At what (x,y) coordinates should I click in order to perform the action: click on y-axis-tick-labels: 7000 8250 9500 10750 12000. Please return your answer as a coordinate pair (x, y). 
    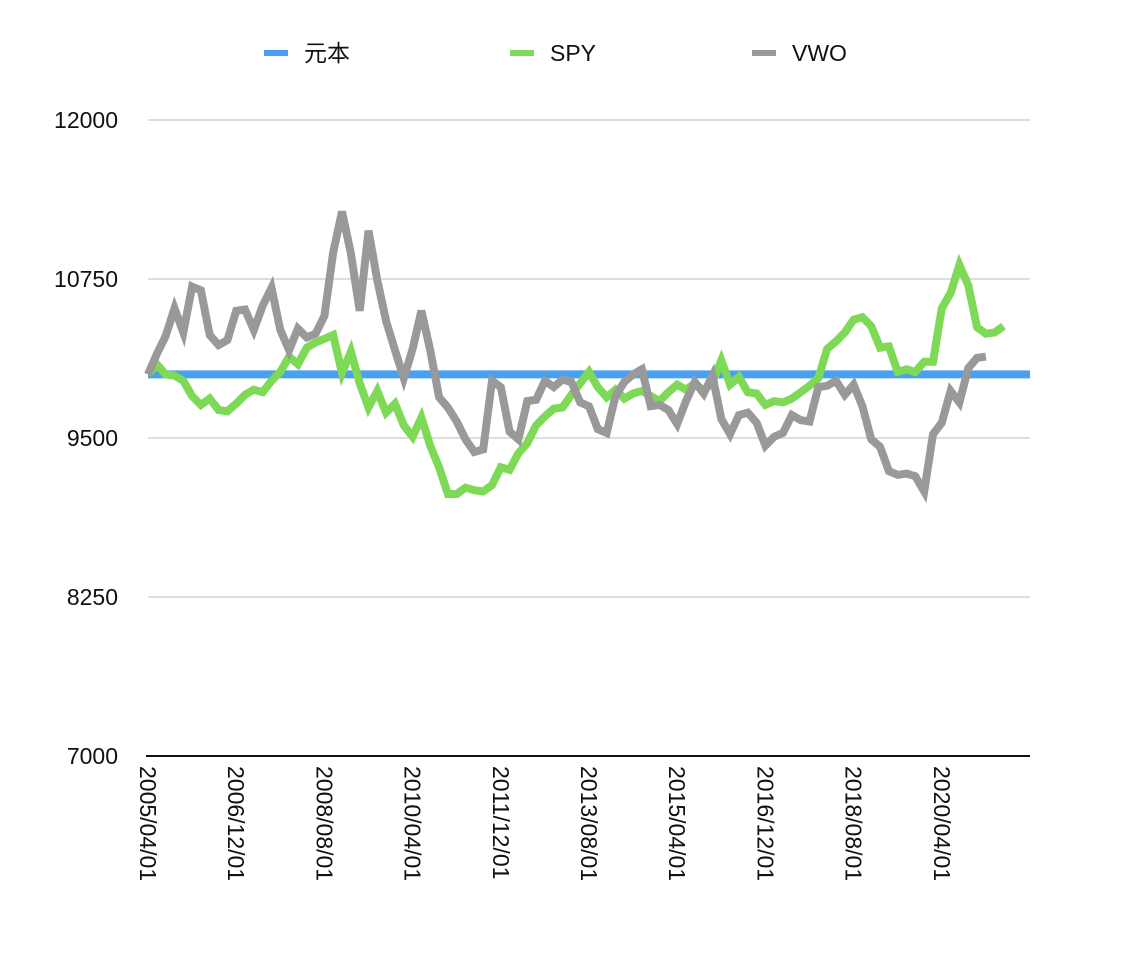
    Looking at the image, I should click on (86, 438).